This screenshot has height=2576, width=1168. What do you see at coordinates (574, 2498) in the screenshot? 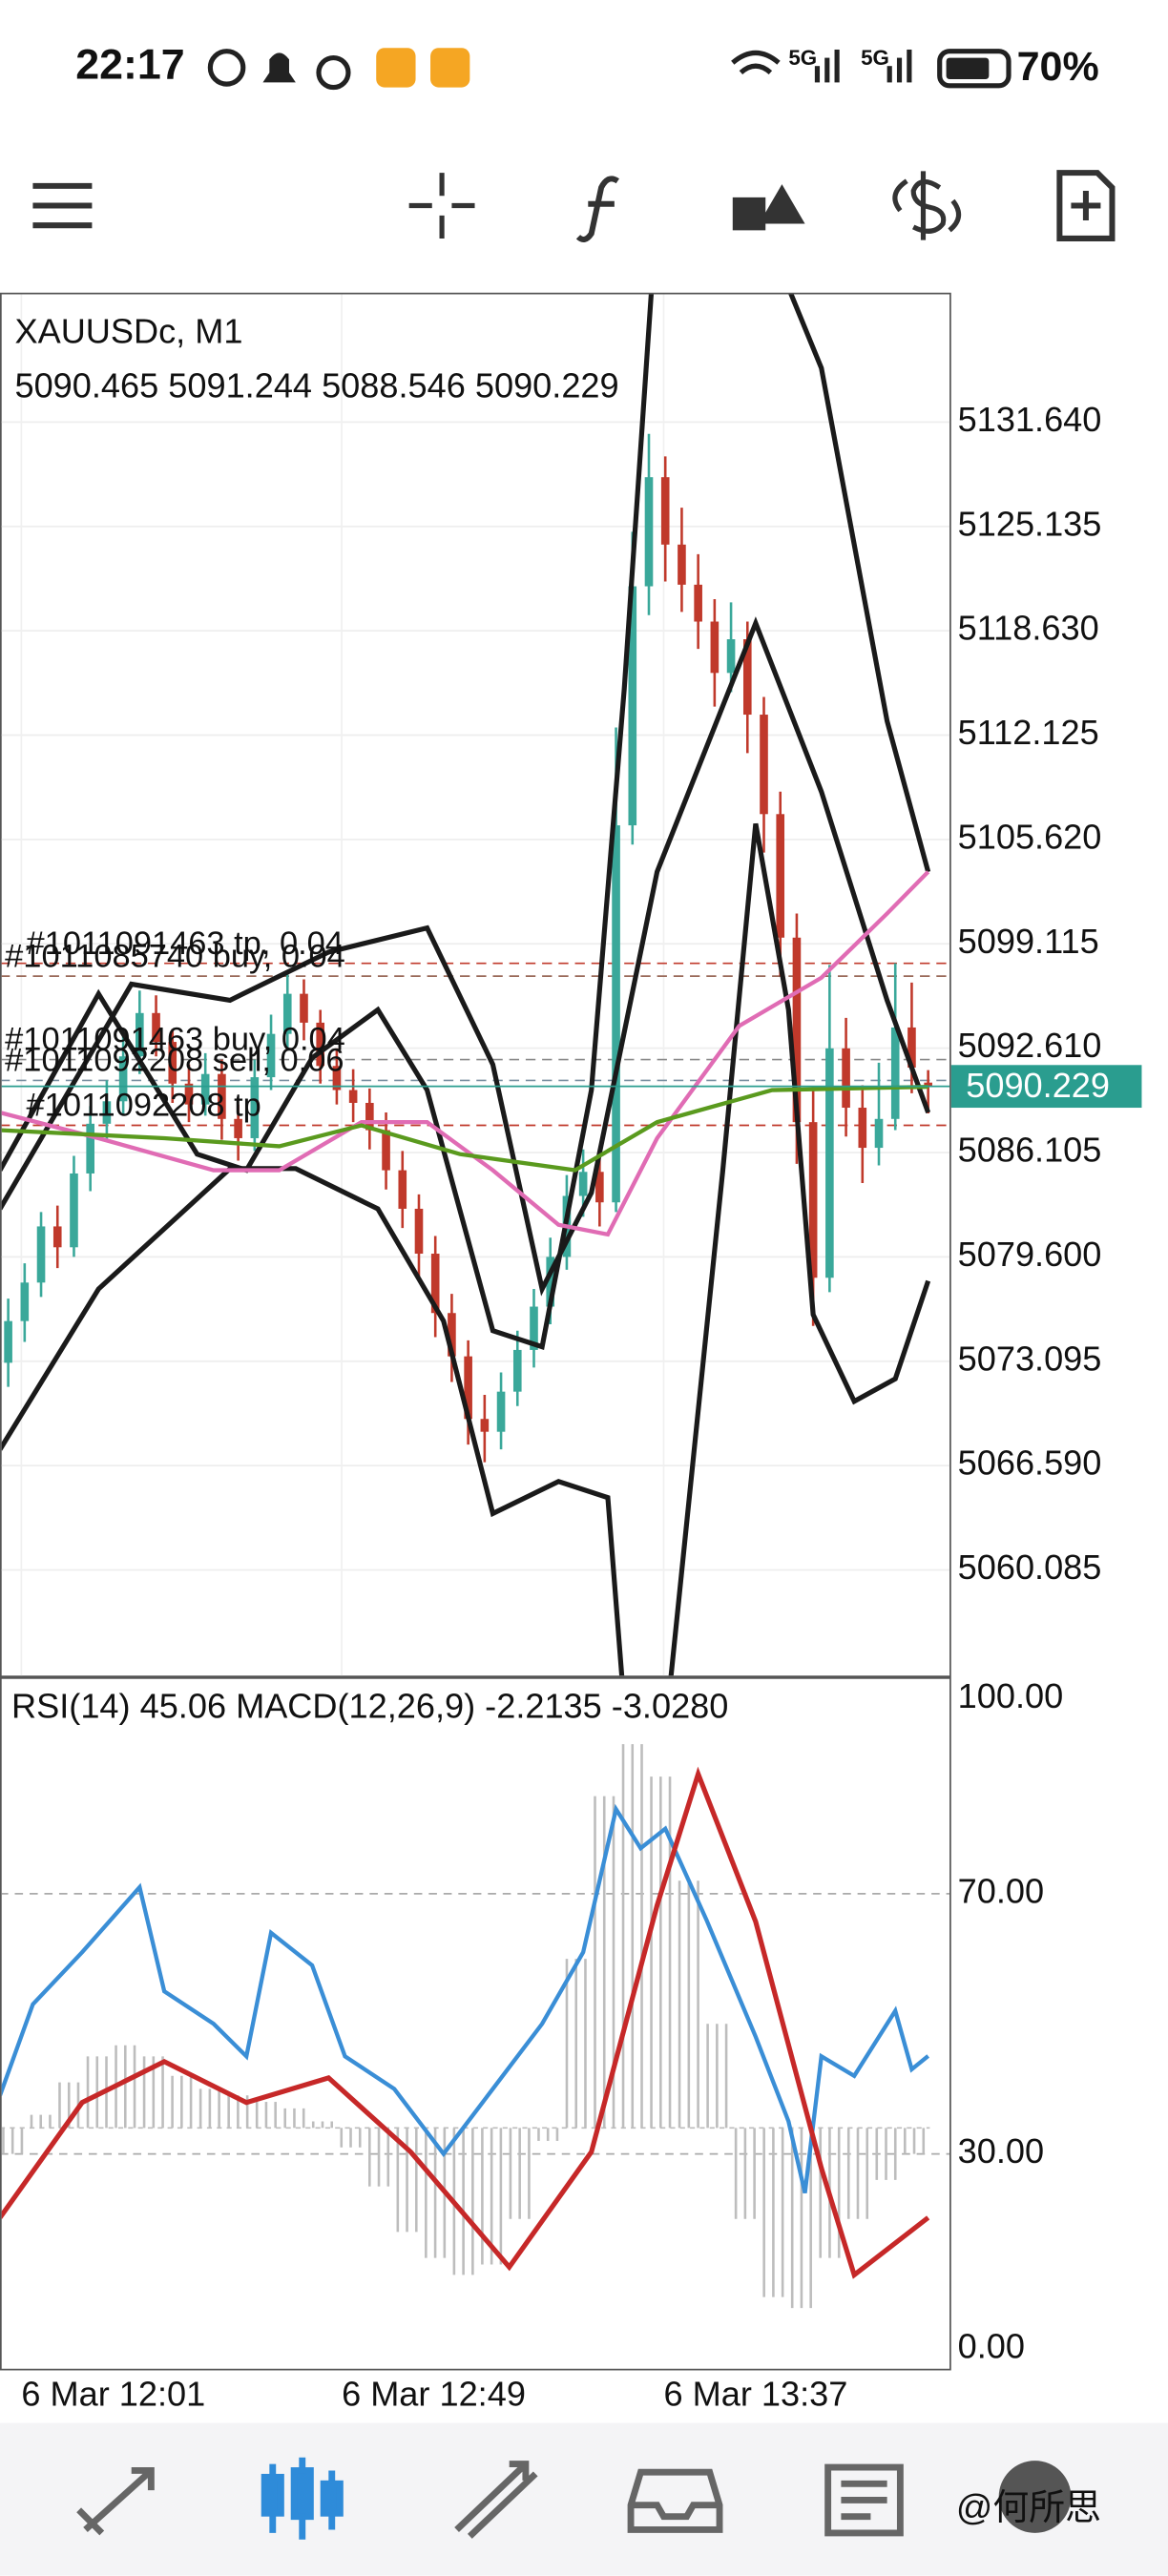
I see `bottom-nav-icons` at bounding box center [574, 2498].